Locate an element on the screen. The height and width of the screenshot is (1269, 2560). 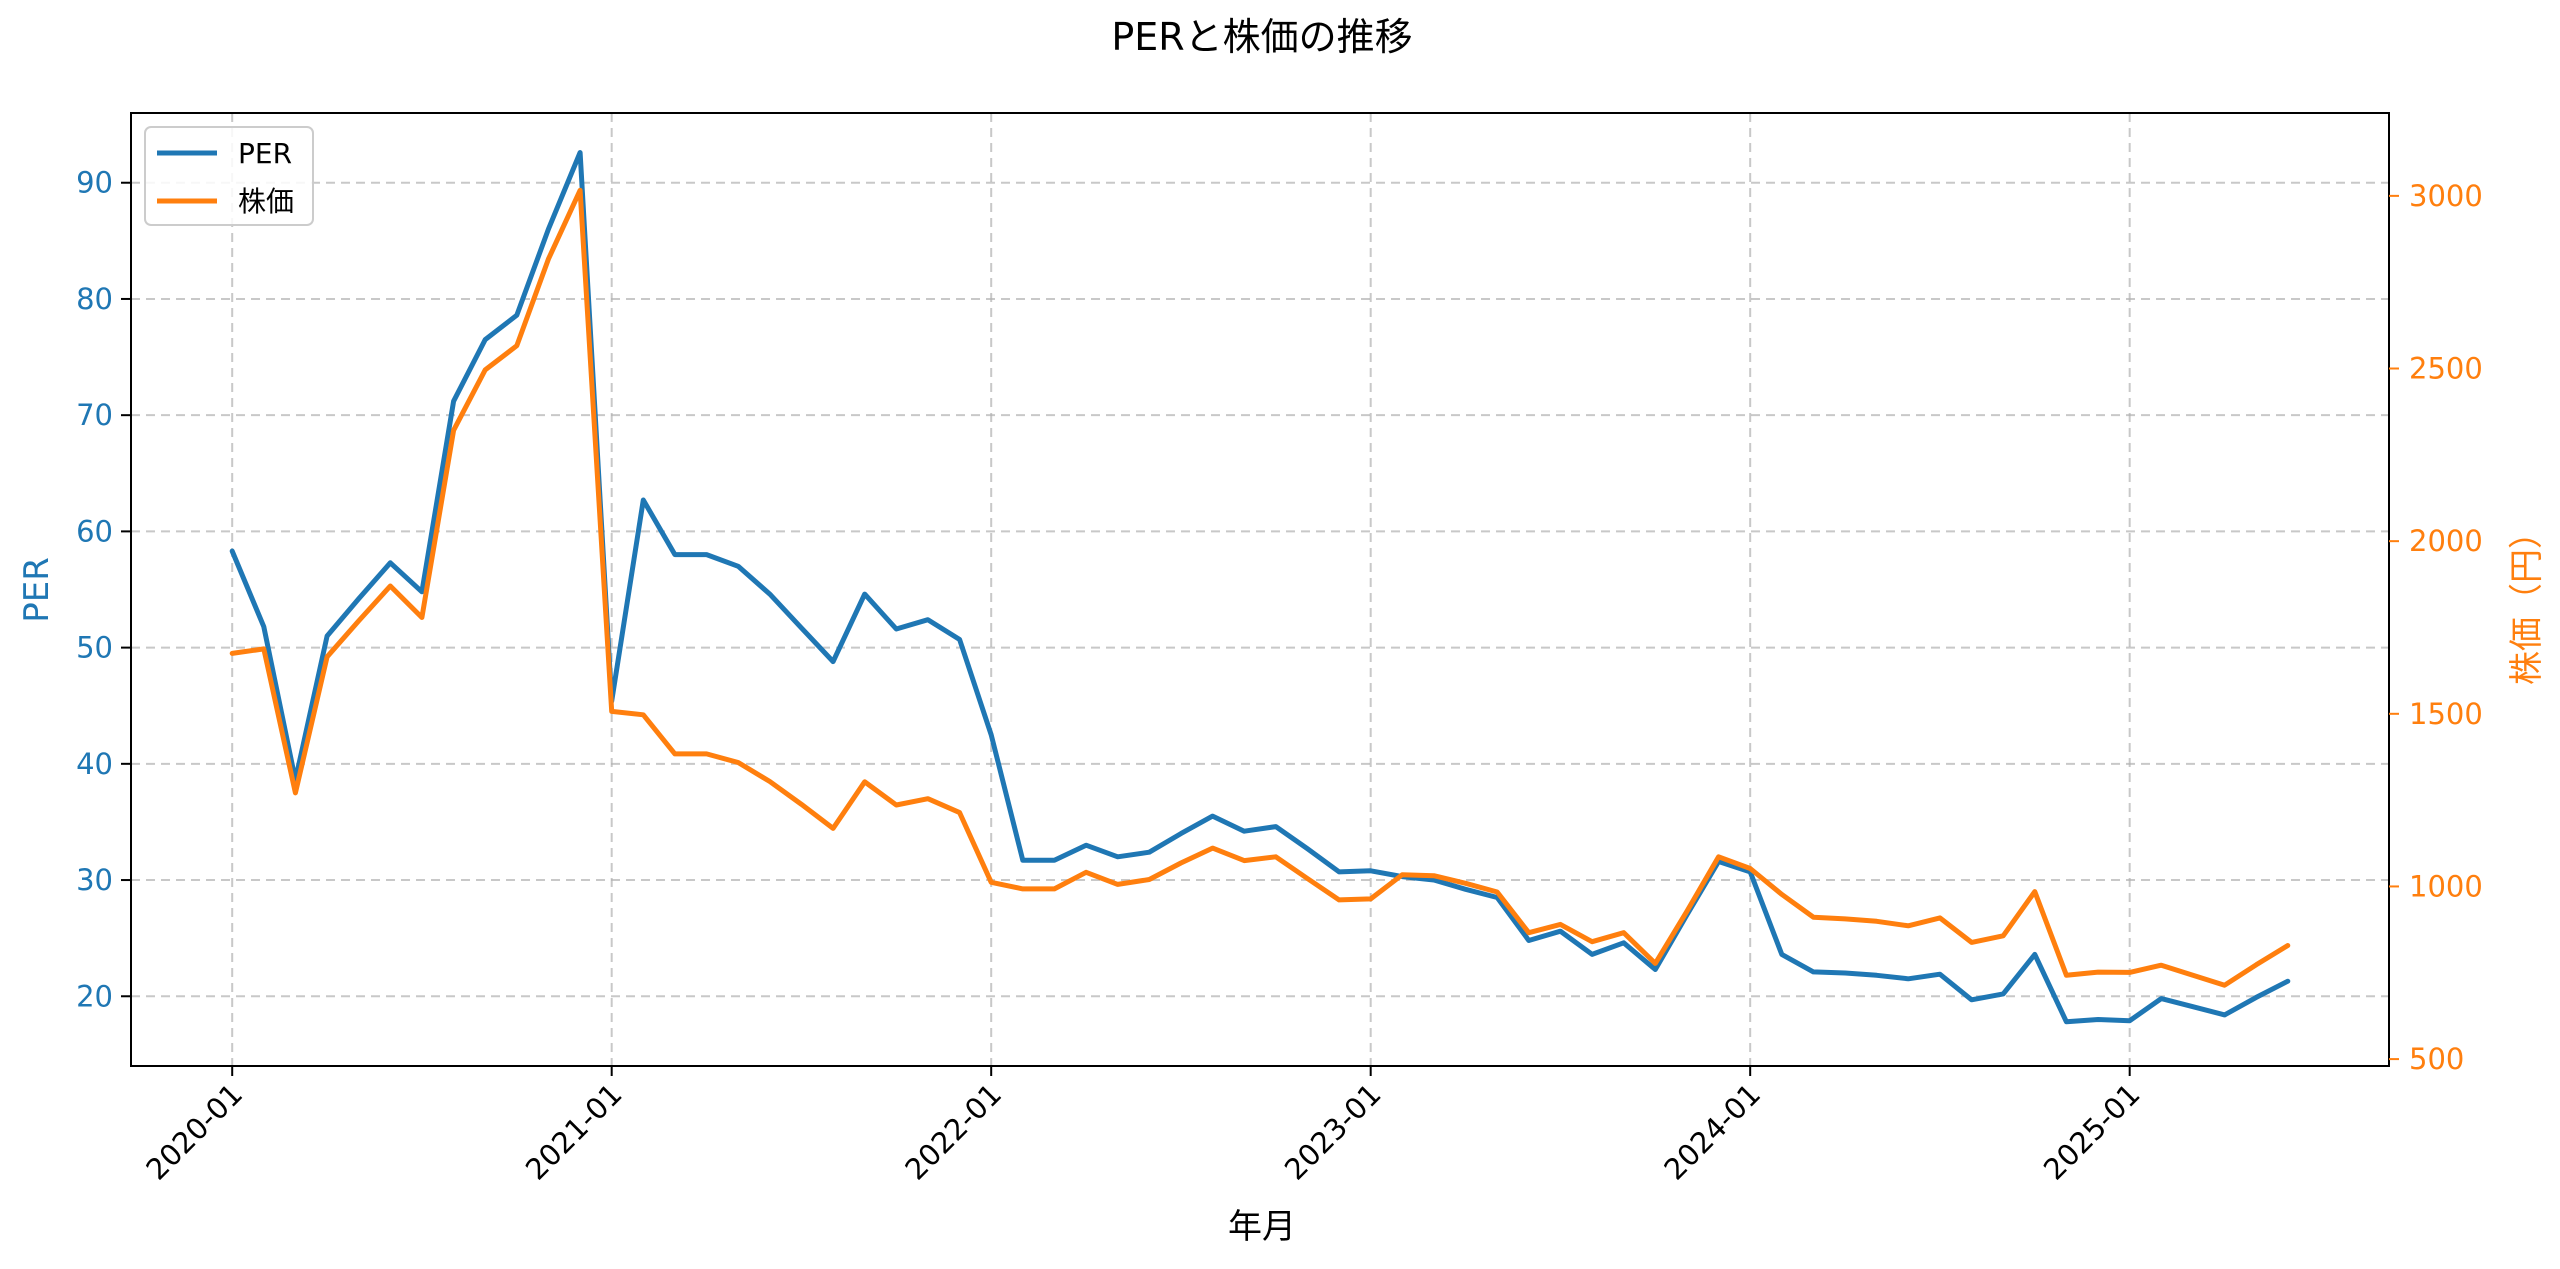
legend: PER 株価 is located at coordinates (229, 176).